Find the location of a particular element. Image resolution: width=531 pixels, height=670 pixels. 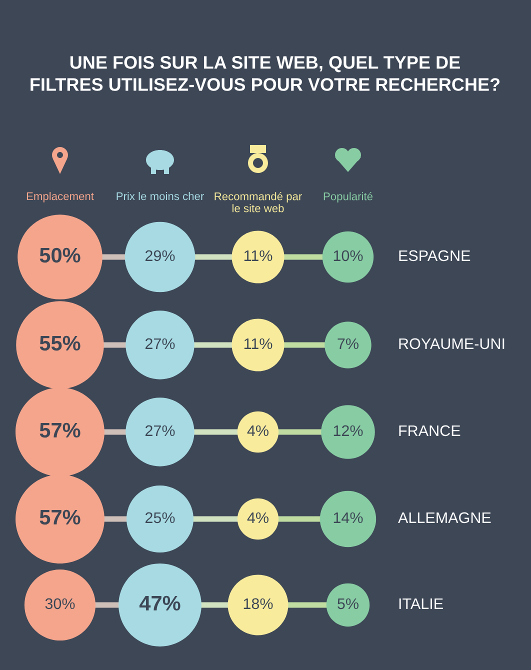

data-label: 47% is located at coordinates (159, 603).